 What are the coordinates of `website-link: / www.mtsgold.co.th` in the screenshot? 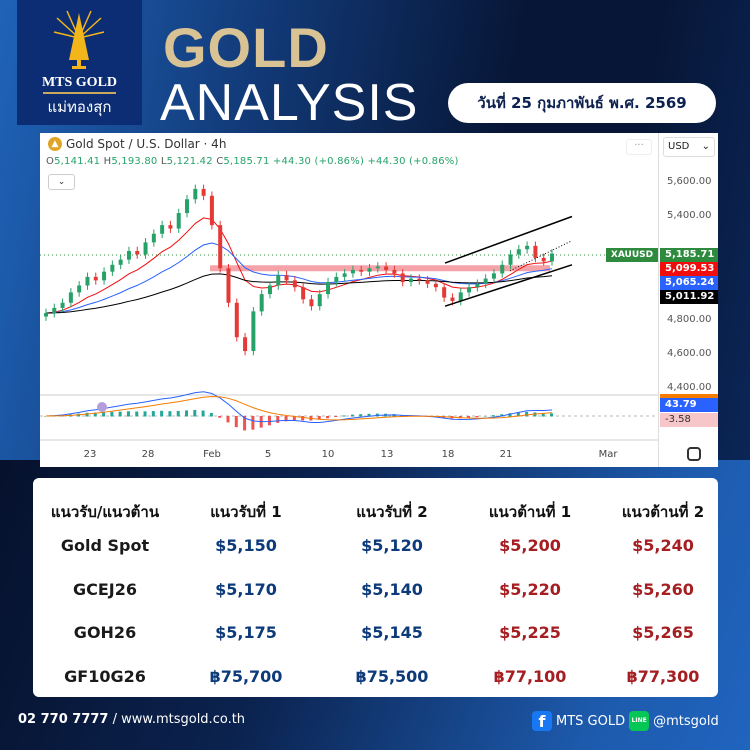 It's located at (179, 719).